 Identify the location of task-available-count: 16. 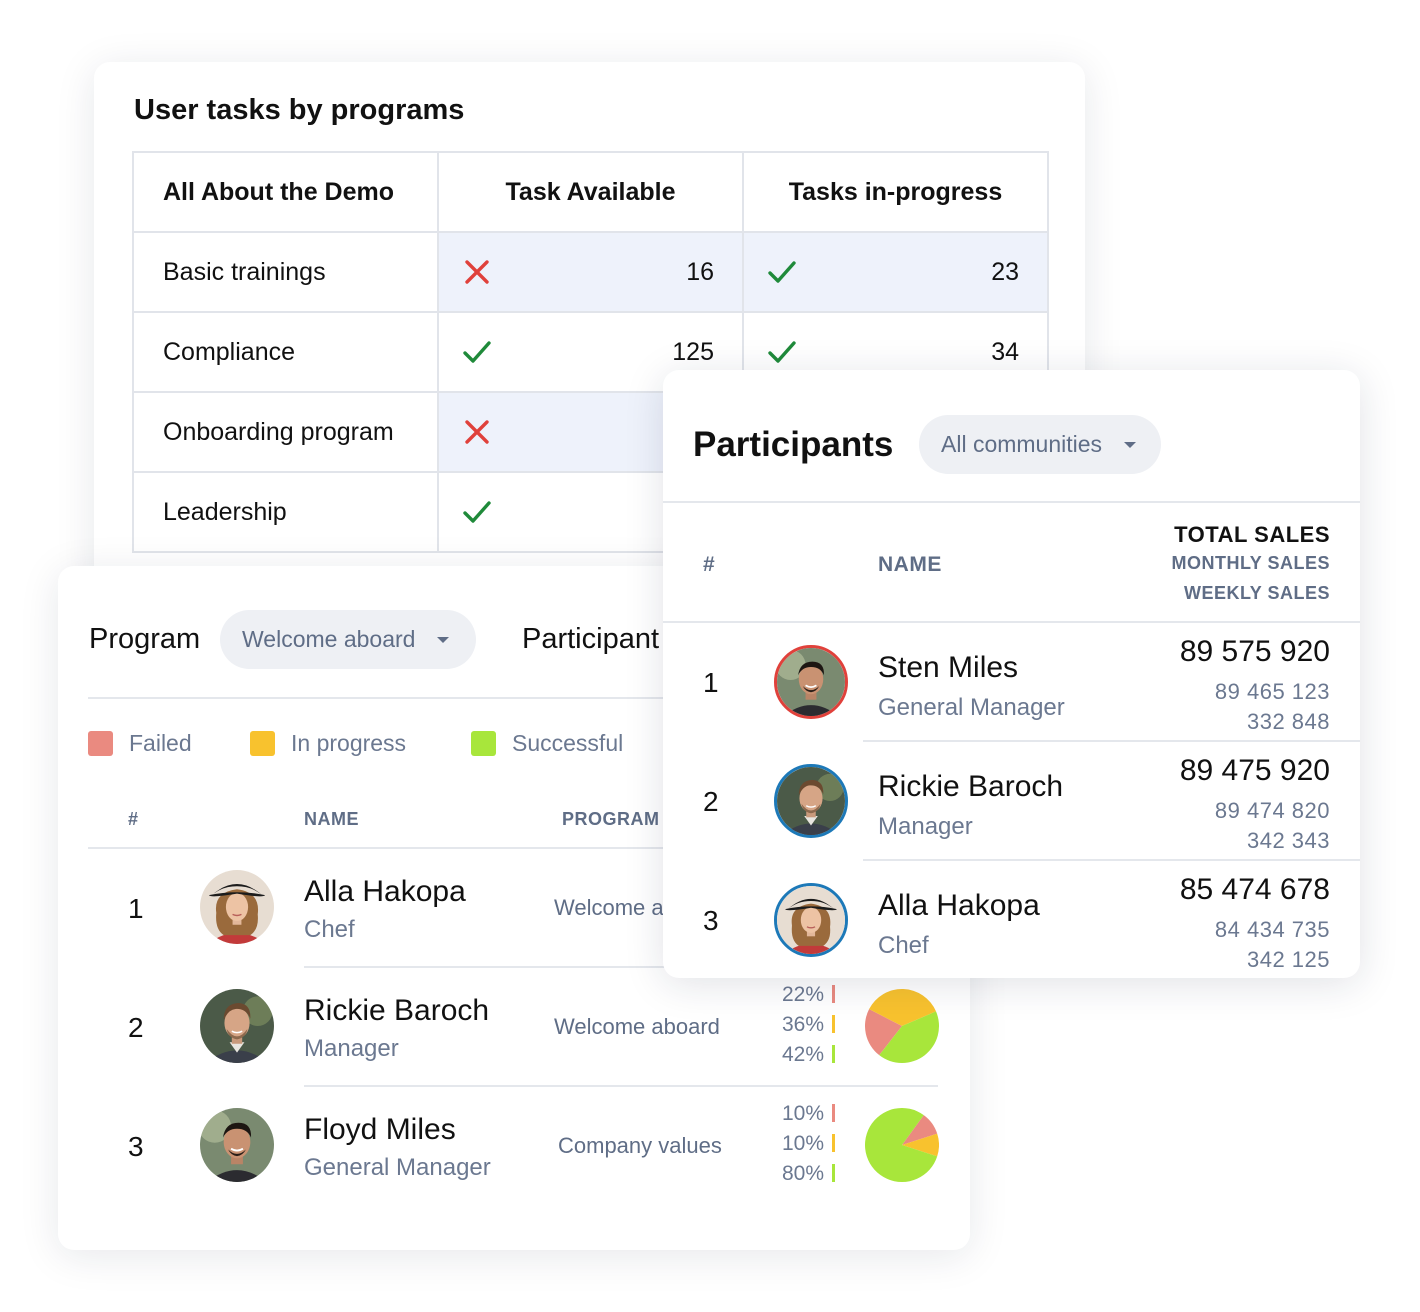
(700, 271).